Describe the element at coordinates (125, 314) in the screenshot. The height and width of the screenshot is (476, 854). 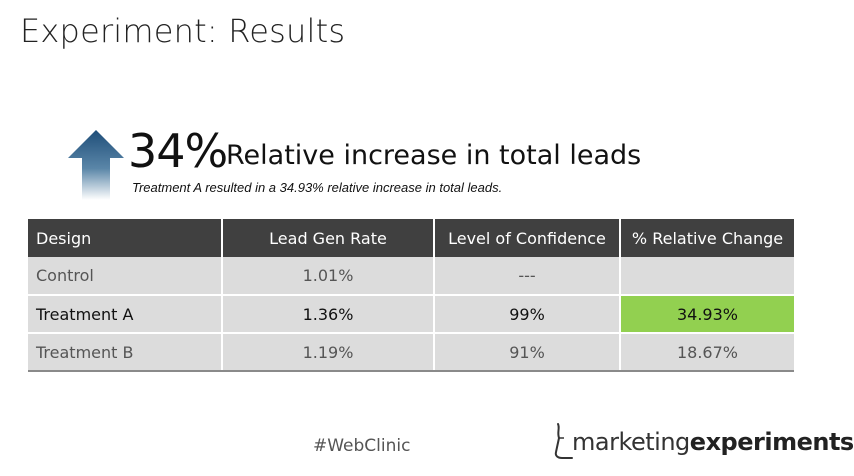
I see `cell-design: Treatment A` at that location.